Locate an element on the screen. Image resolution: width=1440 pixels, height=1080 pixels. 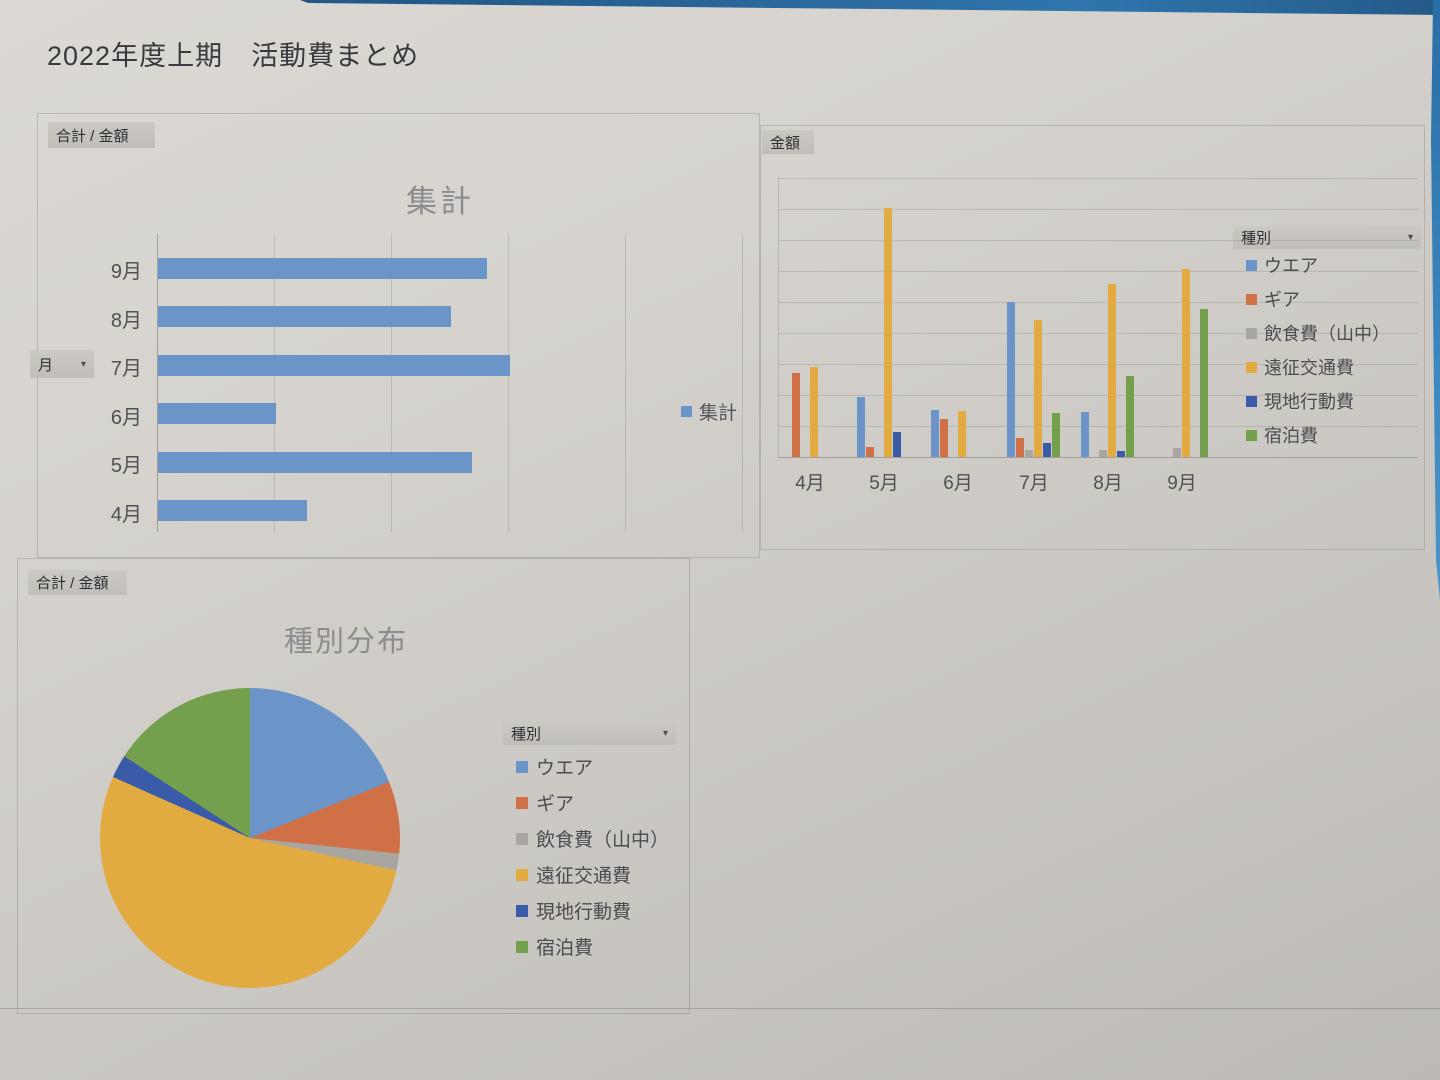
summary-chart-title: 集計 is located at coordinates (440, 201).